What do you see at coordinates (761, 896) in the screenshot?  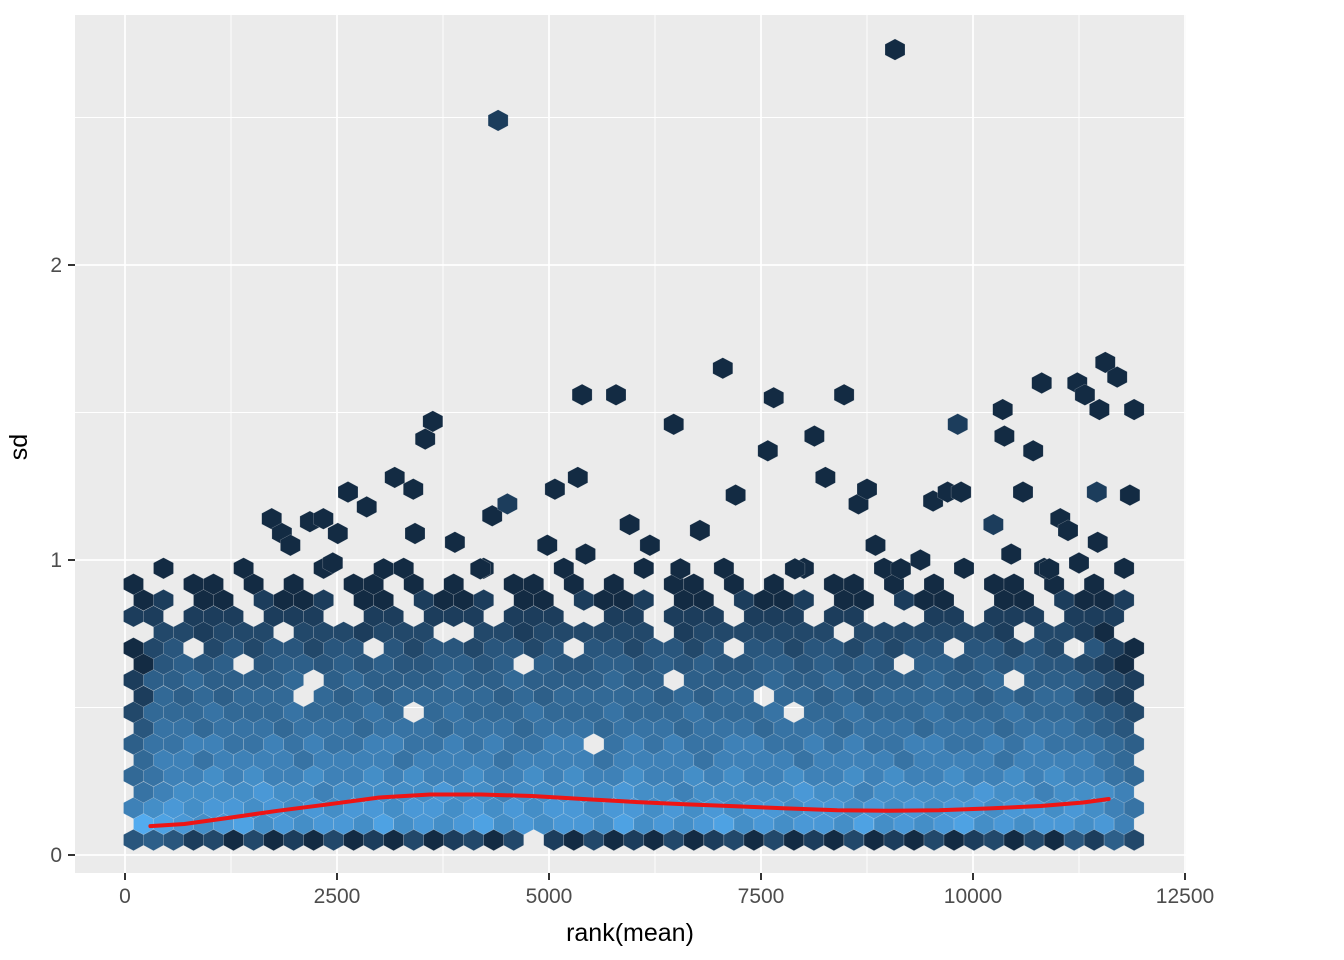 I see `x-tick-label: 7500` at bounding box center [761, 896].